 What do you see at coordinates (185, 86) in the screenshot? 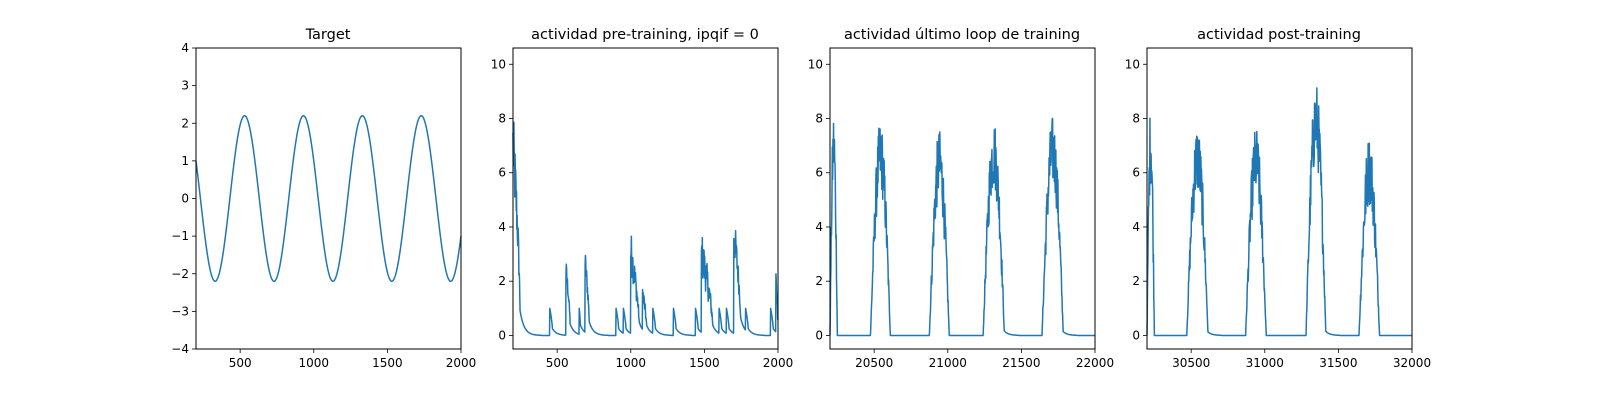
I see `y-tick-label: 3` at bounding box center [185, 86].